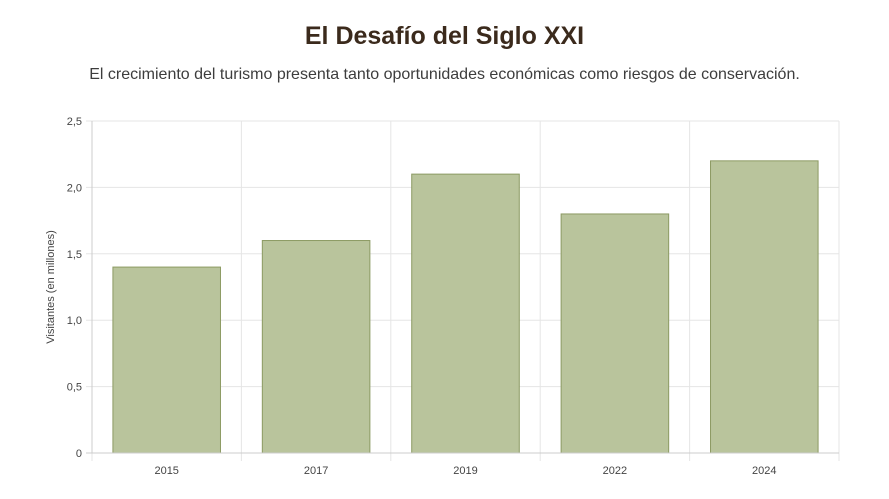 This screenshot has height=499, width=889. I want to click on bar-2017, so click(316, 347).